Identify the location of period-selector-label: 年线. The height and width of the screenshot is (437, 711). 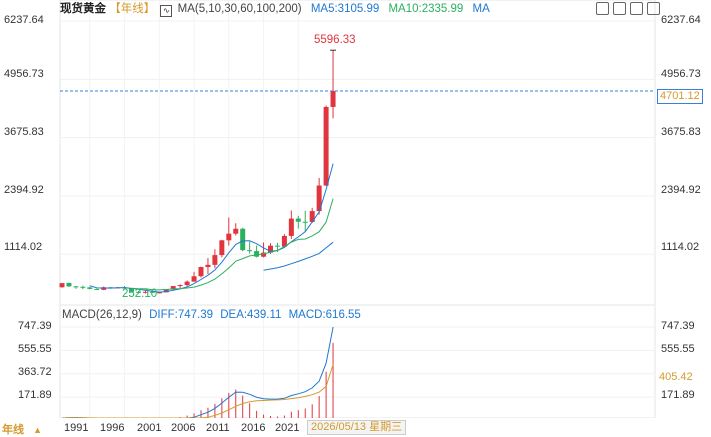
(13, 430).